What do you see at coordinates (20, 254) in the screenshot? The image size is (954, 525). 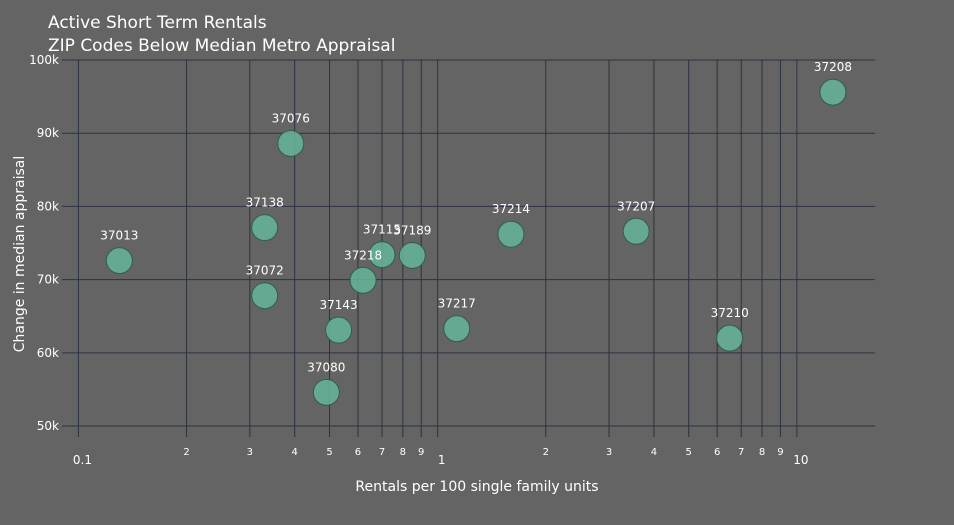 I see `y-axis-label: Change in median appraisal` at bounding box center [20, 254].